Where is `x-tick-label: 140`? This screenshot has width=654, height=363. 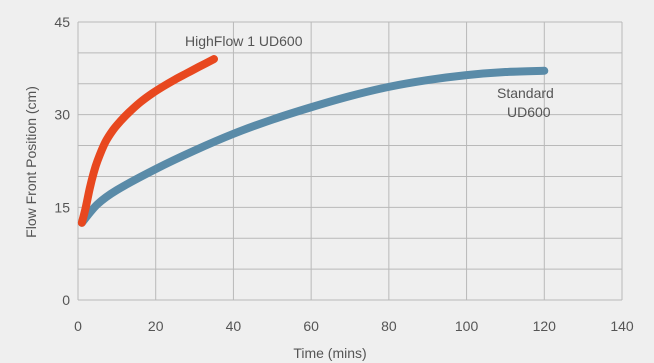 x-tick-label: 140 is located at coordinates (622, 326).